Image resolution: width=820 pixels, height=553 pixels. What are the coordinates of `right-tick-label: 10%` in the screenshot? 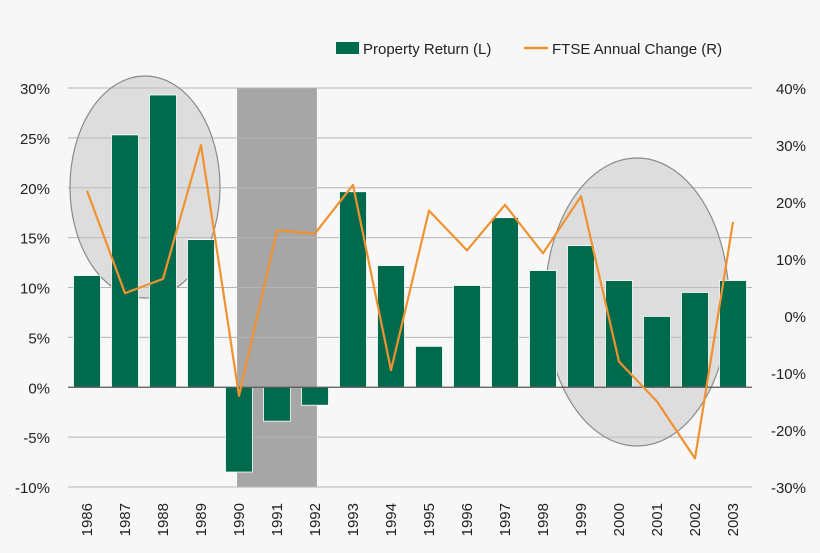 It's located at (791, 260).